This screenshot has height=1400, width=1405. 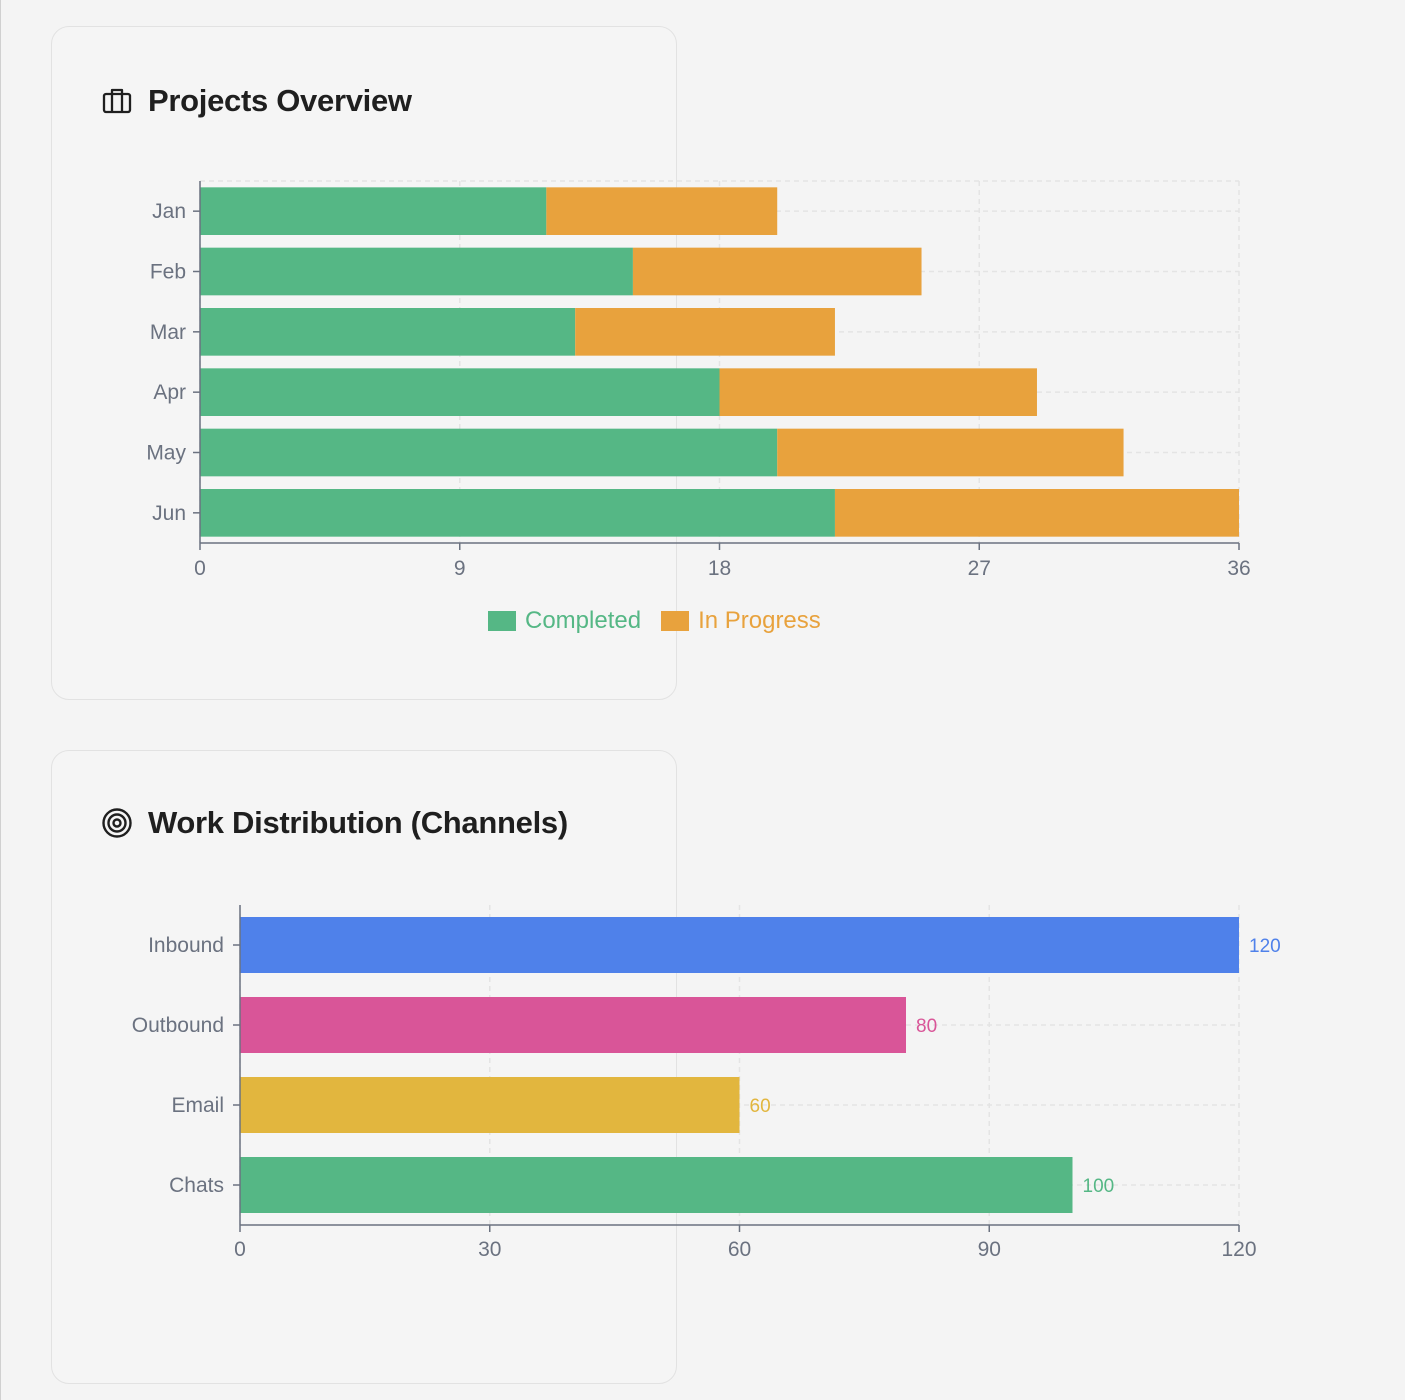 I want to click on y-tick-label: Email, so click(x=197, y=1105).